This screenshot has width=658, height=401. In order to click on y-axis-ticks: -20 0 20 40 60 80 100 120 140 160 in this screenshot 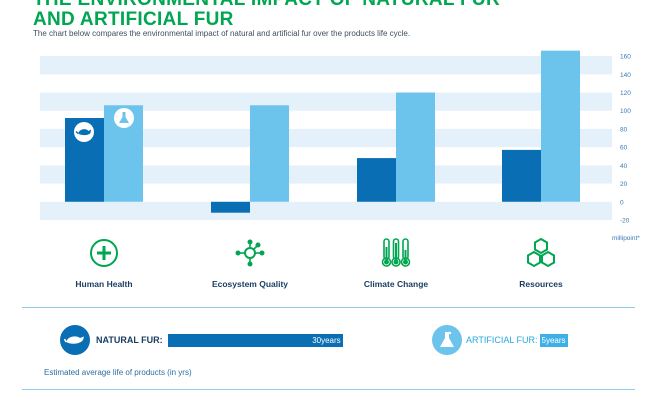, I will do `click(625, 139)`.